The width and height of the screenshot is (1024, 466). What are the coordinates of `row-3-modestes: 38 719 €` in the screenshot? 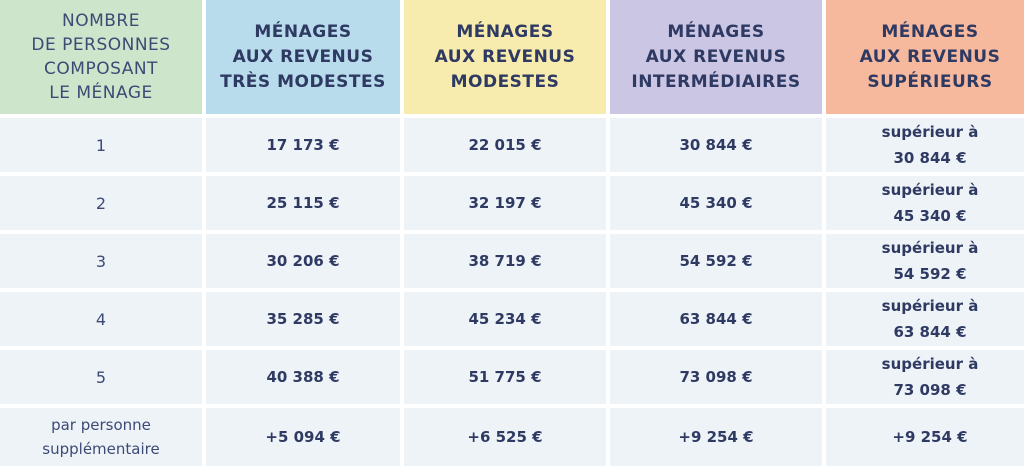 It's located at (505, 261).